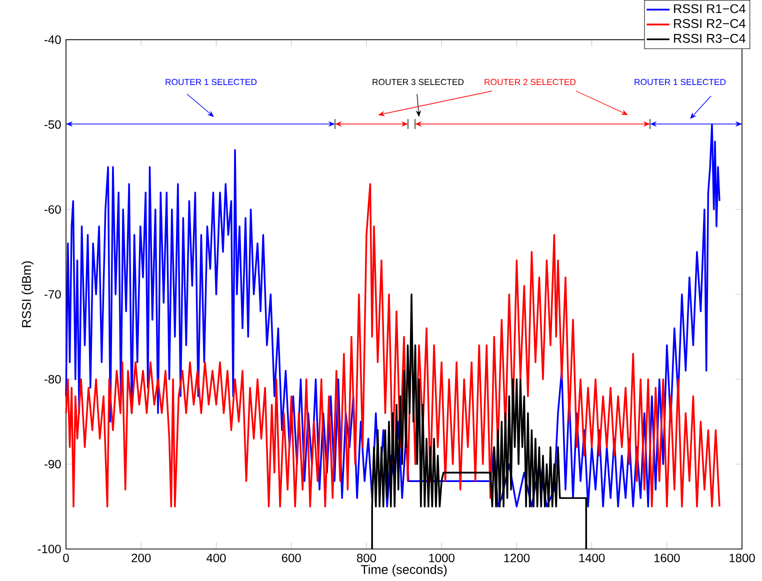  What do you see at coordinates (141, 558) in the screenshot?
I see `x-tick-label: 200` at bounding box center [141, 558].